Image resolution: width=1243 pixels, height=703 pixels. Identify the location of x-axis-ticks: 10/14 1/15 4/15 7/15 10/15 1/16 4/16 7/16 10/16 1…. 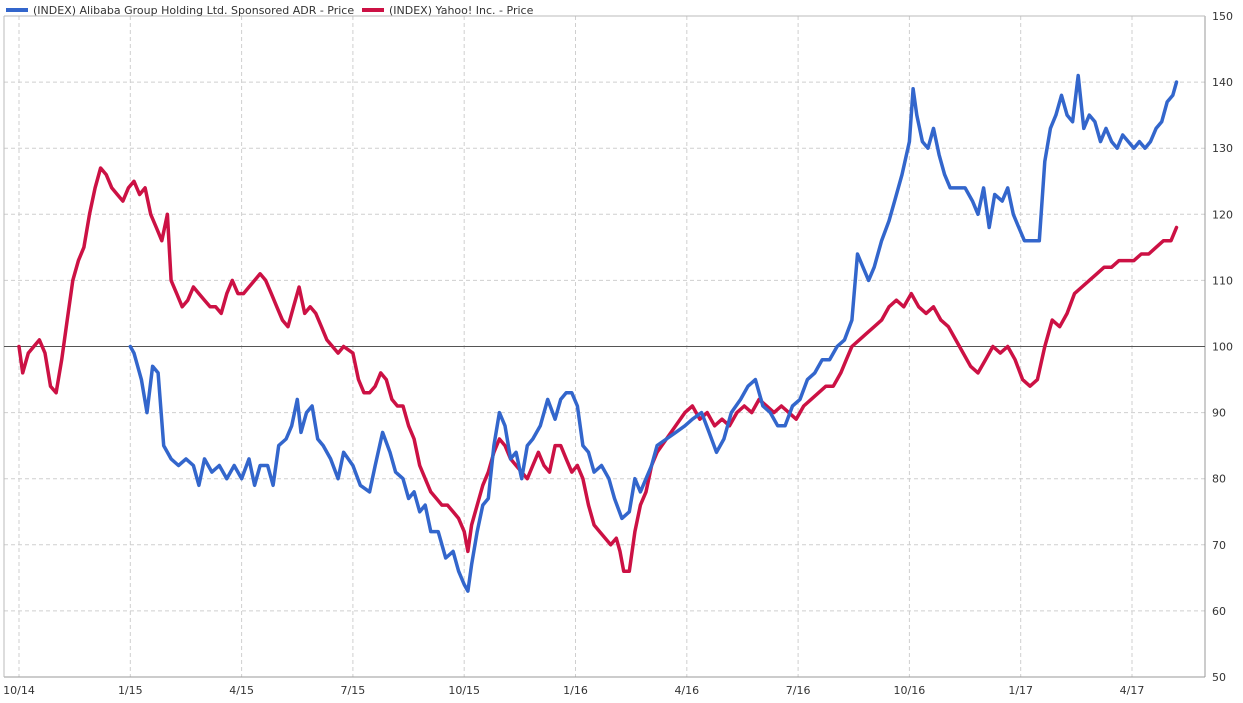
(573, 690).